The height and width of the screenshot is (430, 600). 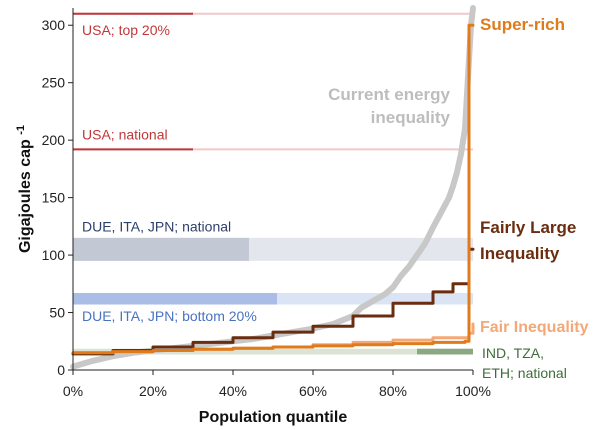 I want to click on y-tick-label: 200, so click(x=54, y=140).